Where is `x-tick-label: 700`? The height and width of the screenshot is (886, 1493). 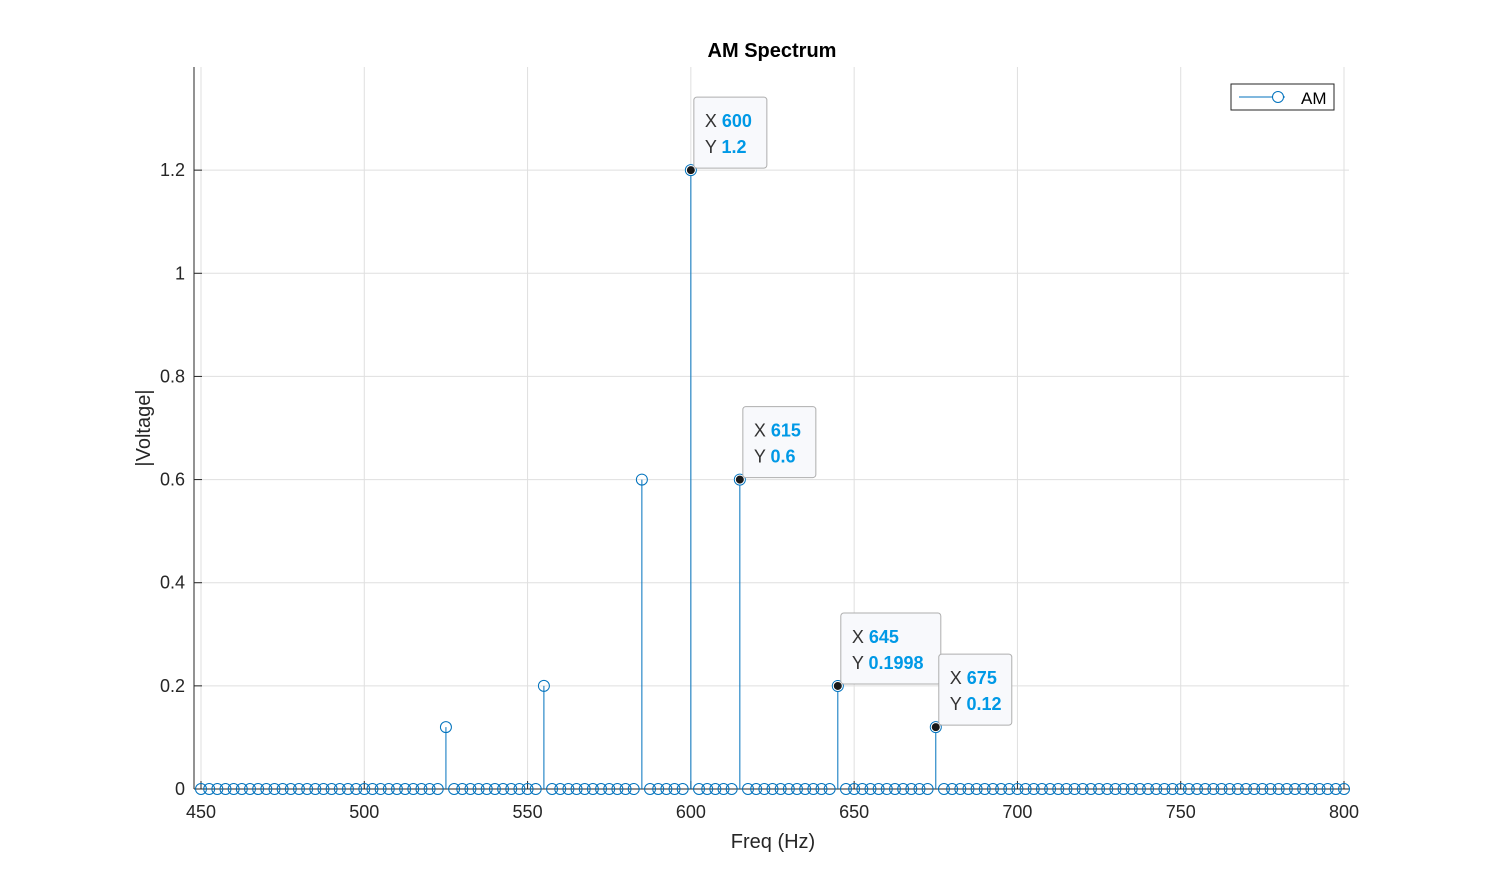 x-tick-label: 700 is located at coordinates (1017, 812).